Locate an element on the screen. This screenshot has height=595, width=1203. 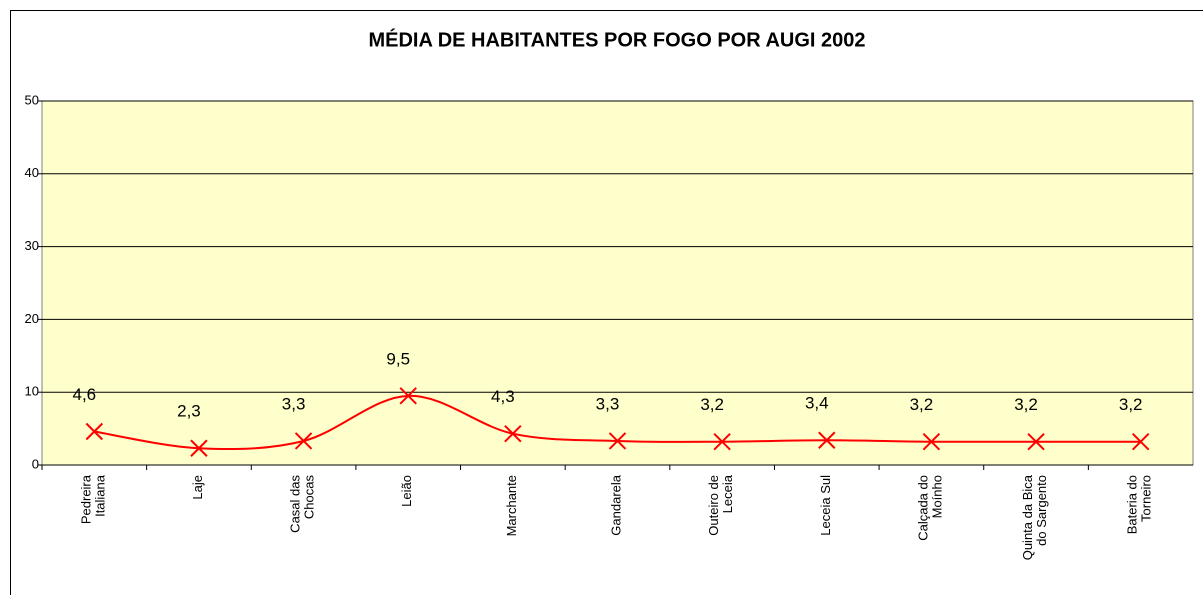
y-tick-label: 40 is located at coordinates (32, 172).